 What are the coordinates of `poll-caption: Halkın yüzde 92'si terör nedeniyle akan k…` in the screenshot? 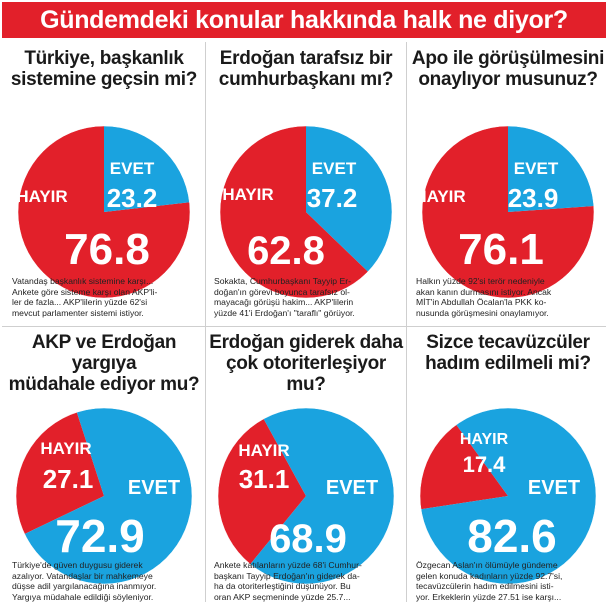 It's located at (511, 297).